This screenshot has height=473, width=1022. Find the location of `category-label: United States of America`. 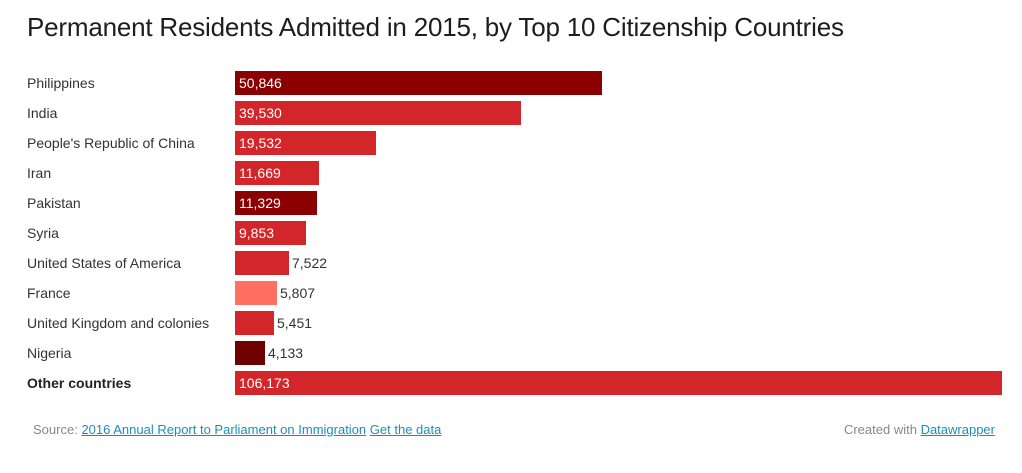

category-label: United States of America is located at coordinates (104, 263).